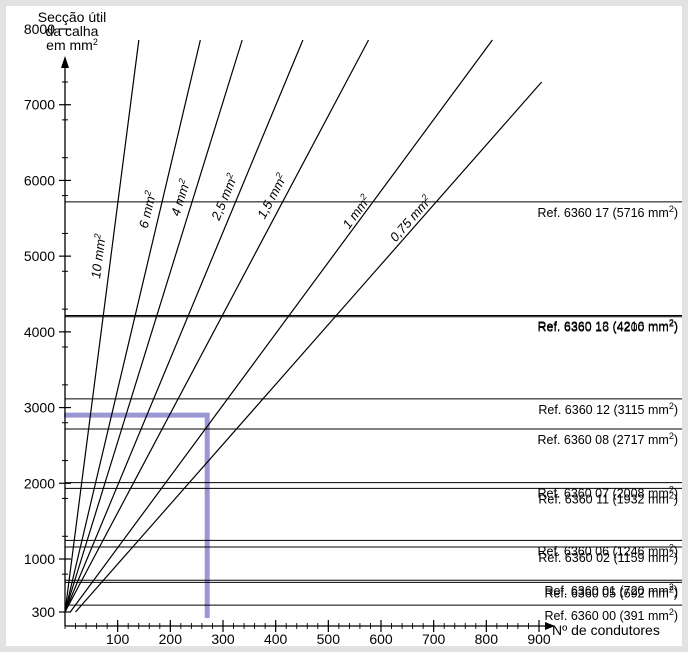 The width and height of the screenshot is (688, 652). Describe the element at coordinates (39, 105) in the screenshot. I see `y-tick-label: 7000` at that location.